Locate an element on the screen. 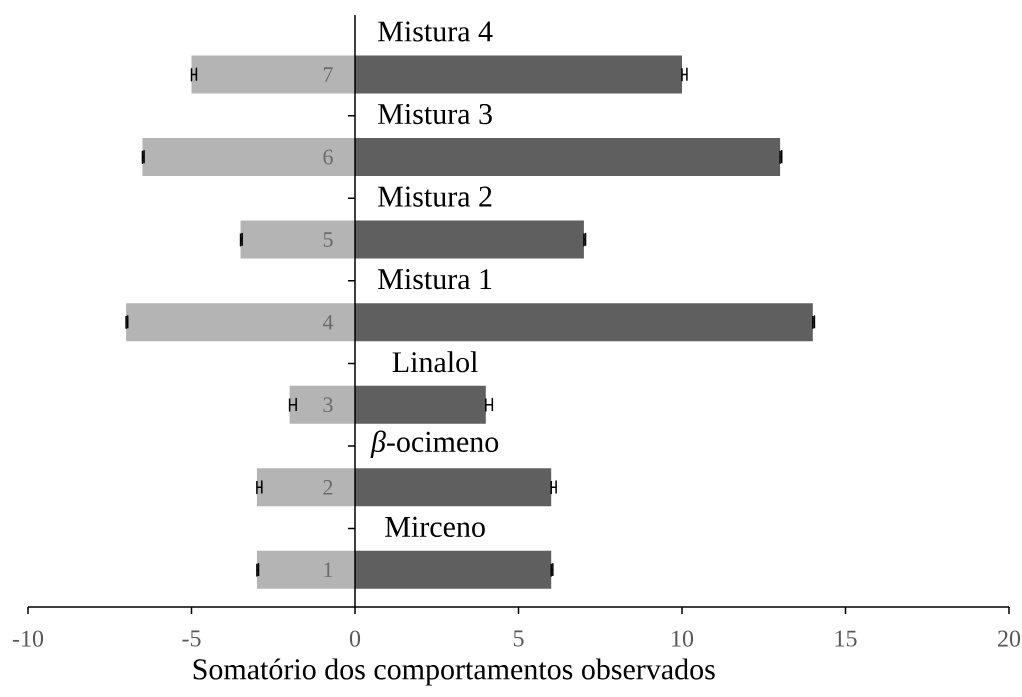 This screenshot has height=697, width=1022. x-tick-label: -5 is located at coordinates (191, 638).